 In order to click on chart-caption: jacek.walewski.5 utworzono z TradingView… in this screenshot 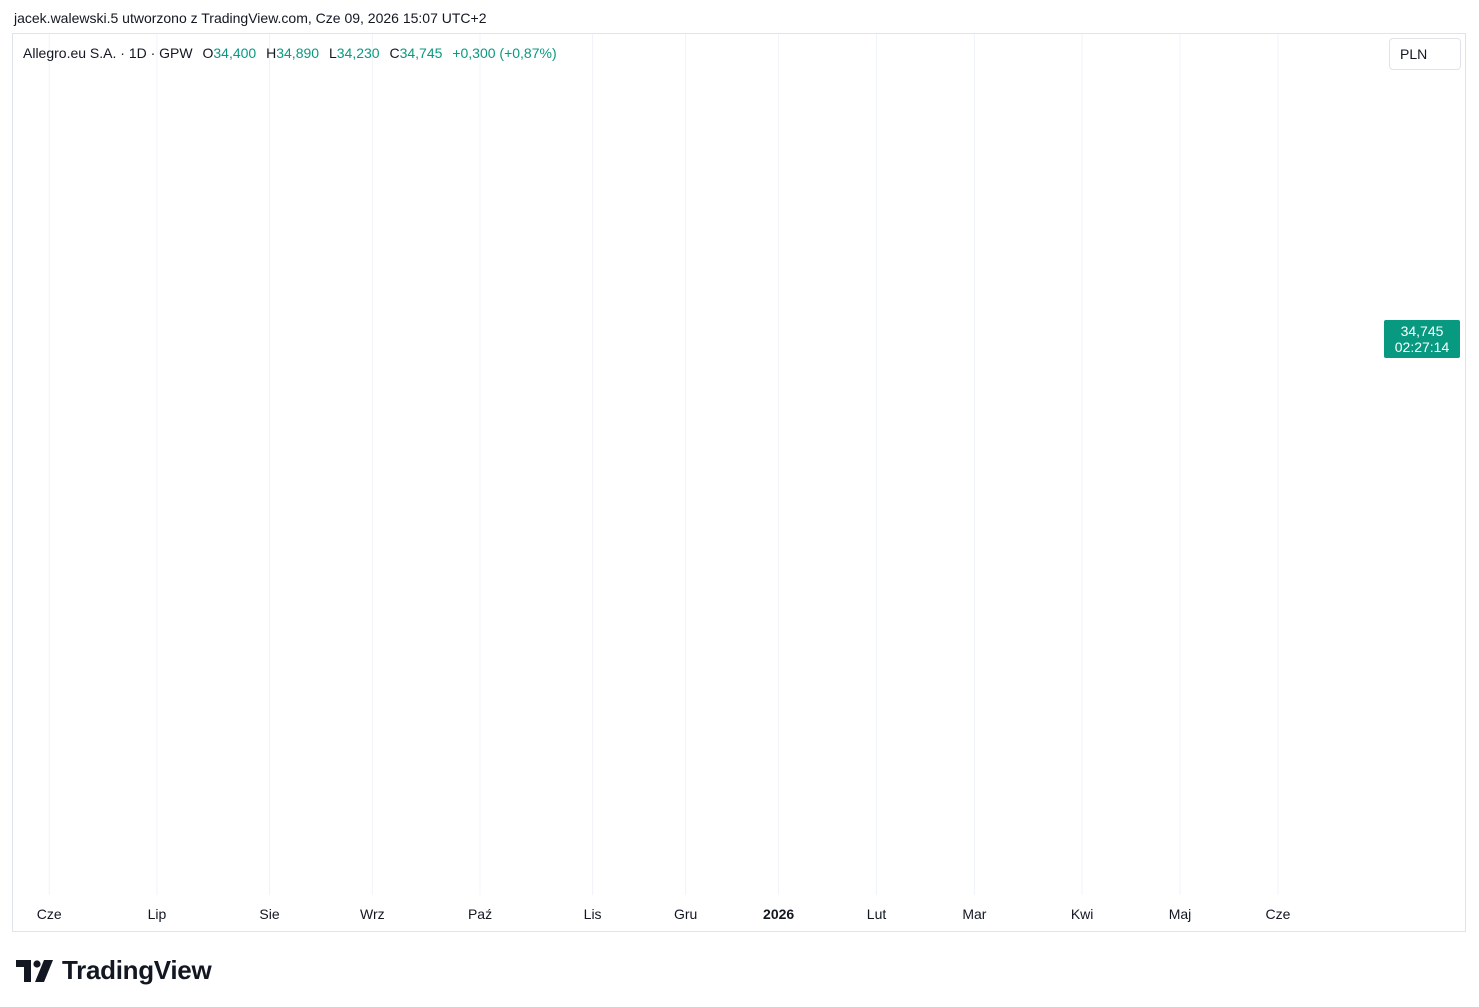, I will do `click(250, 18)`.